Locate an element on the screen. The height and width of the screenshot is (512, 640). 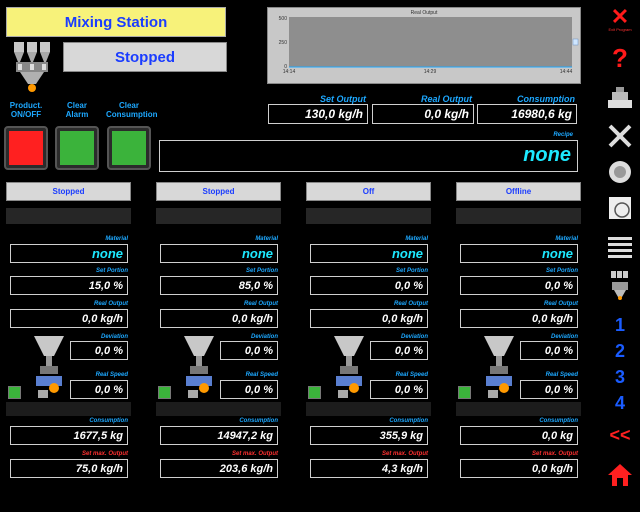
chart-scroll-handle is located at coordinates (575, 42).